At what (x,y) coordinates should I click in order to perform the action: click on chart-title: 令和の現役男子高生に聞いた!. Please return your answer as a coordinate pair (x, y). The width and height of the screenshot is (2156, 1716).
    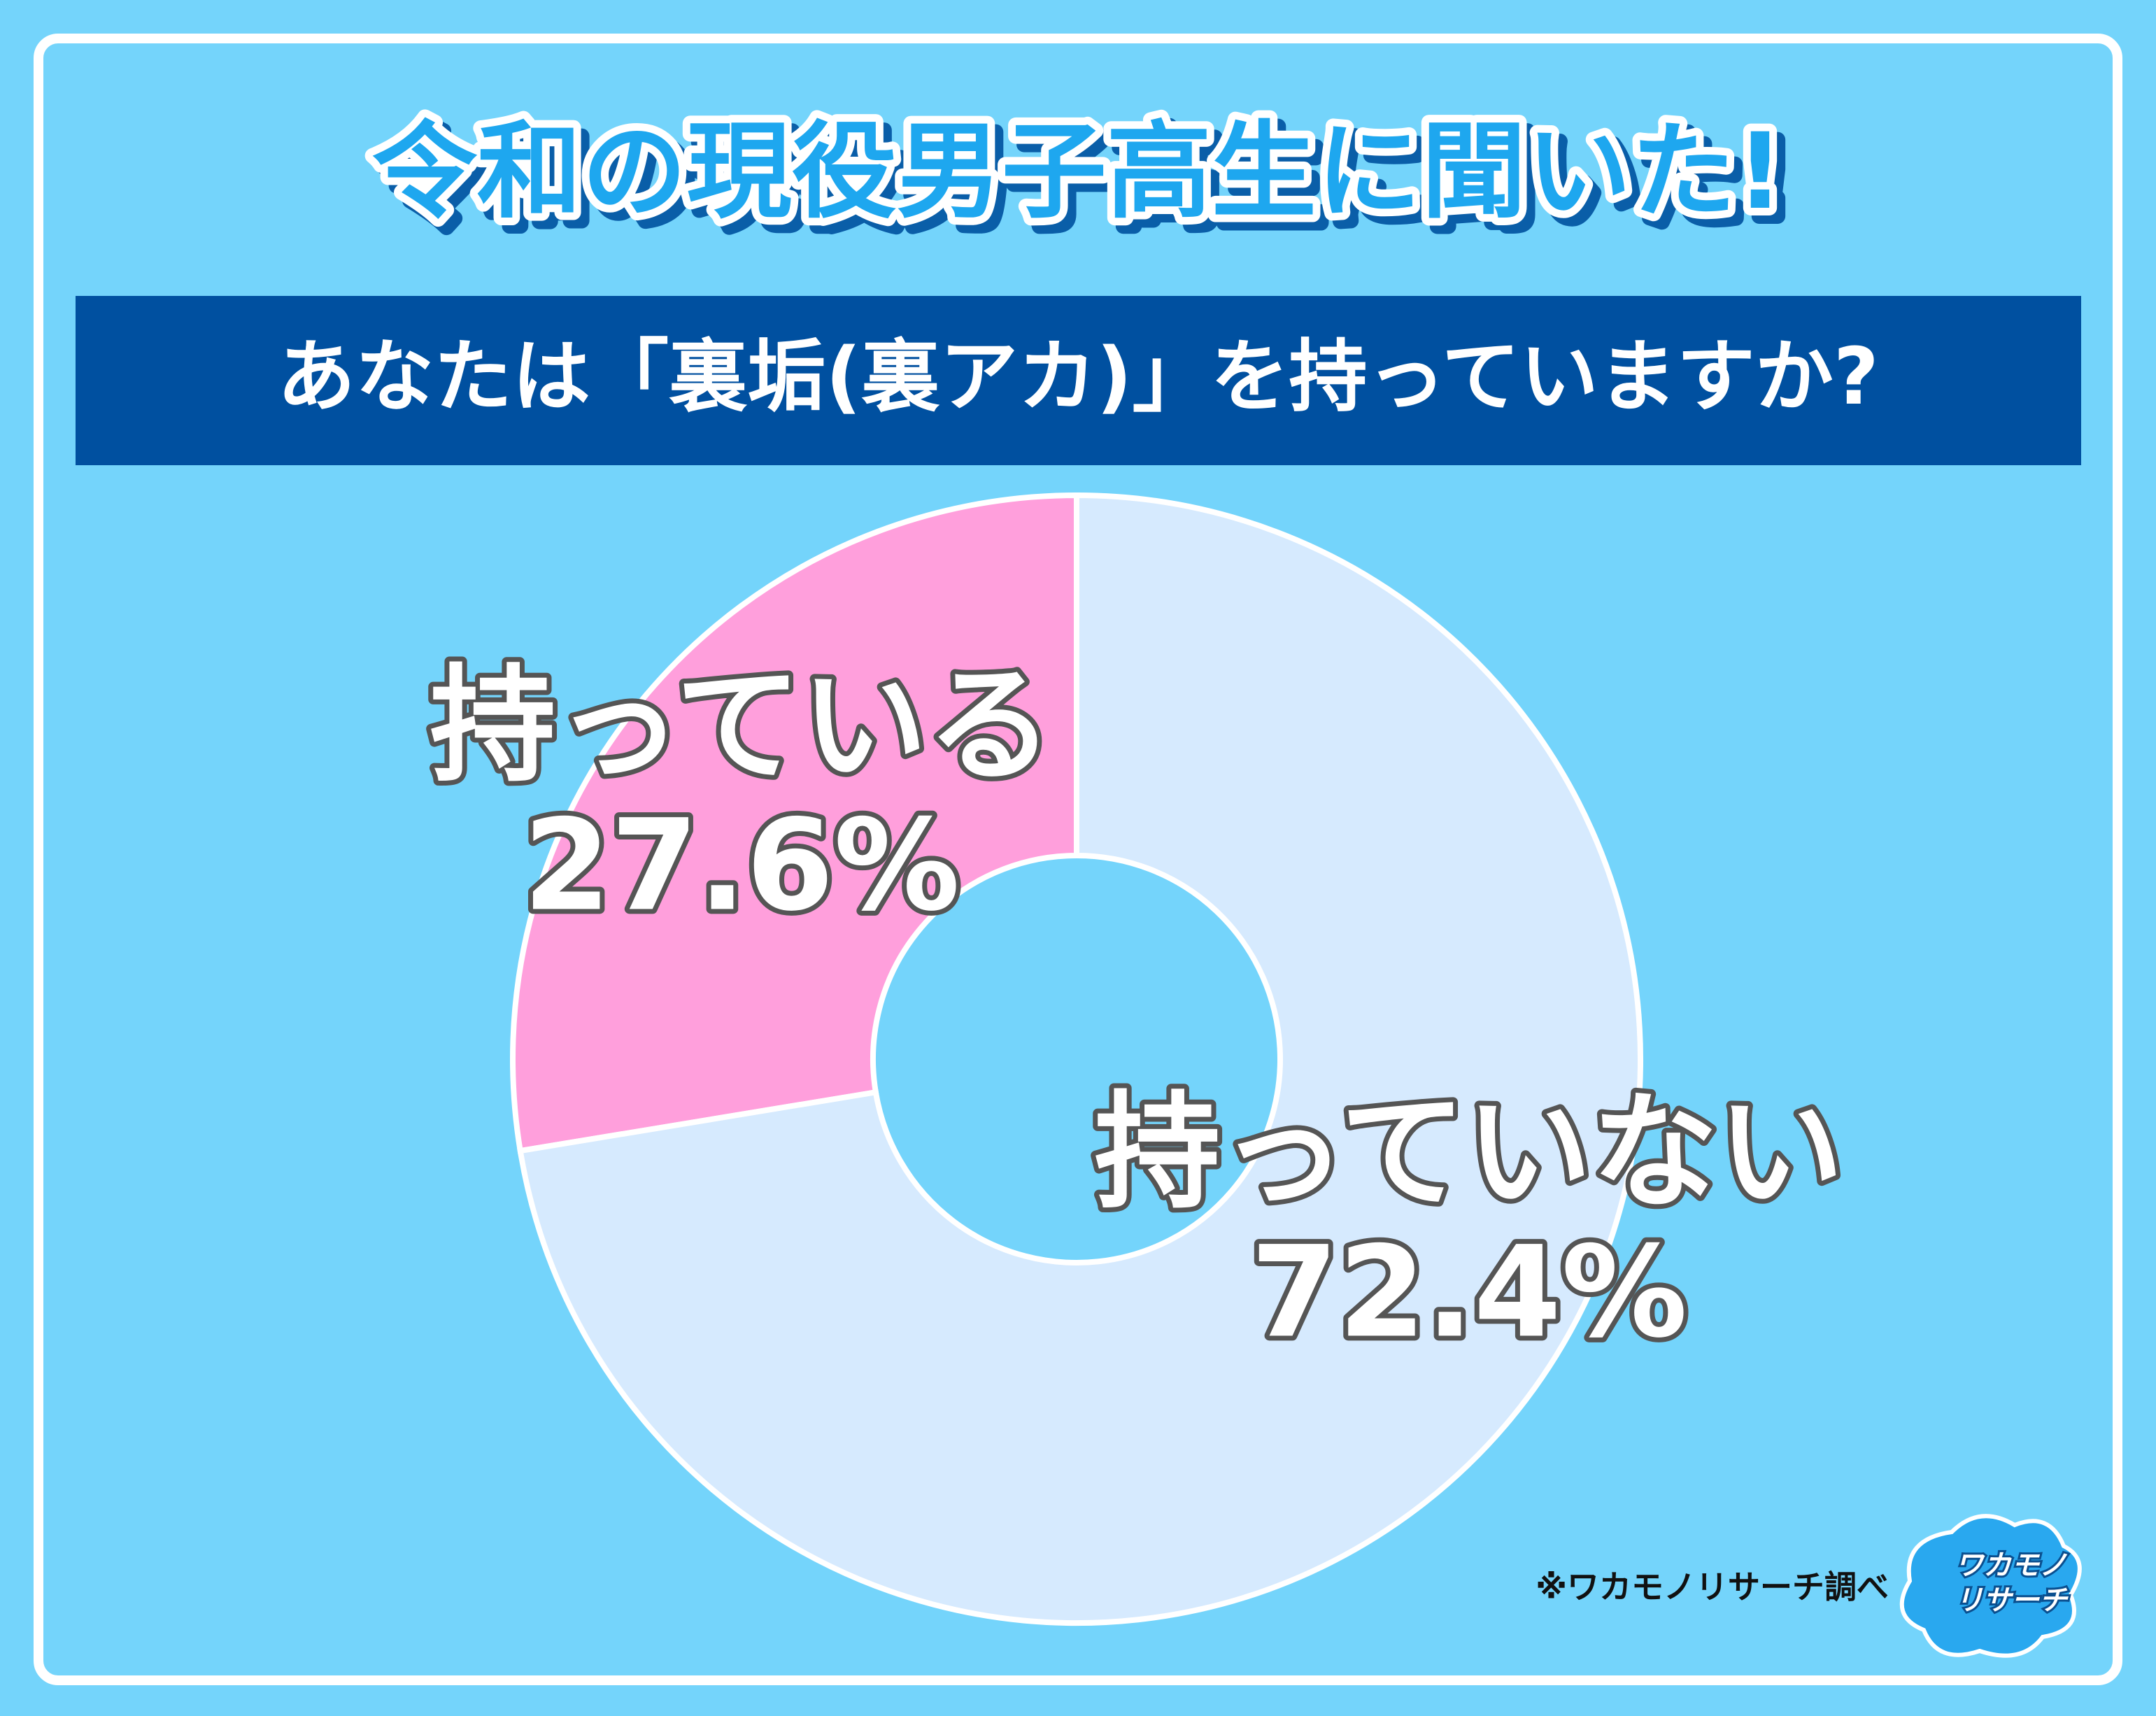
    Looking at the image, I should click on (1078, 172).